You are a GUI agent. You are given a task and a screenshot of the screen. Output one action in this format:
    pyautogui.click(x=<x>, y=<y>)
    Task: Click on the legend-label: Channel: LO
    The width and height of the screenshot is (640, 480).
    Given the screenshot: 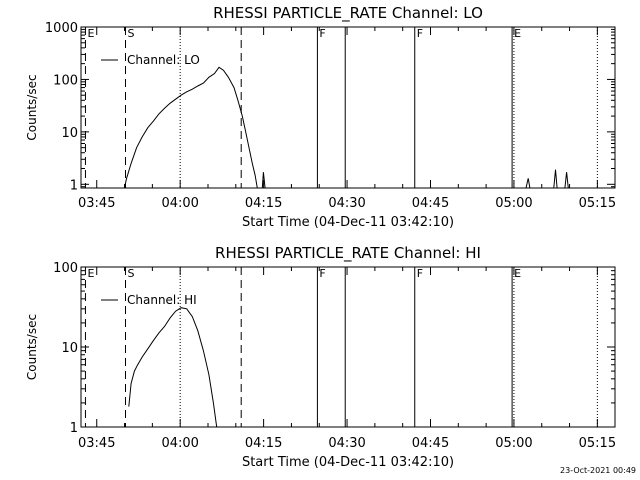 What is the action you would take?
    pyautogui.click(x=163, y=60)
    